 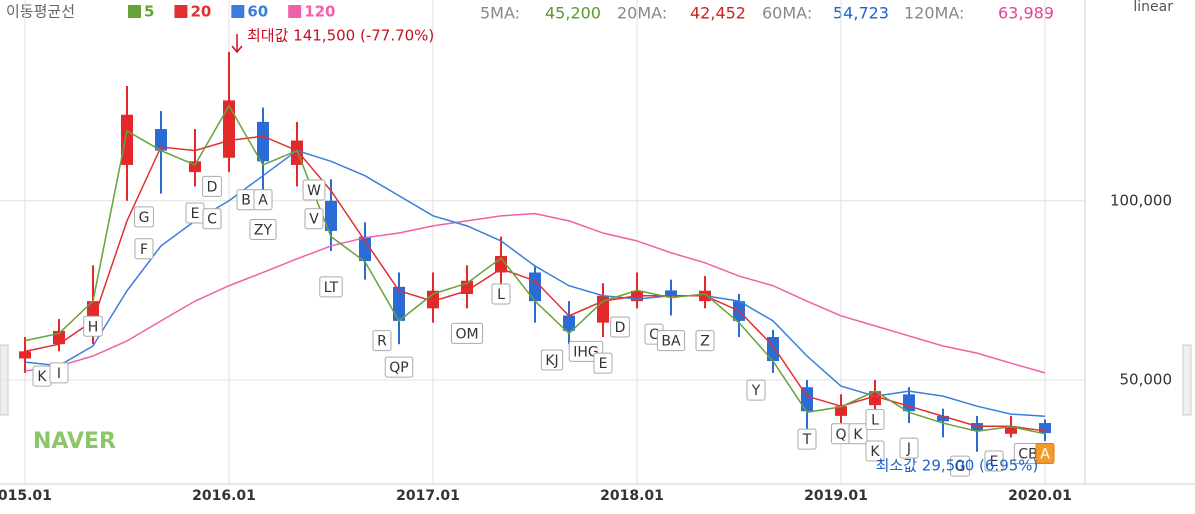 I want to click on event-marker-label: R, so click(x=382, y=342).